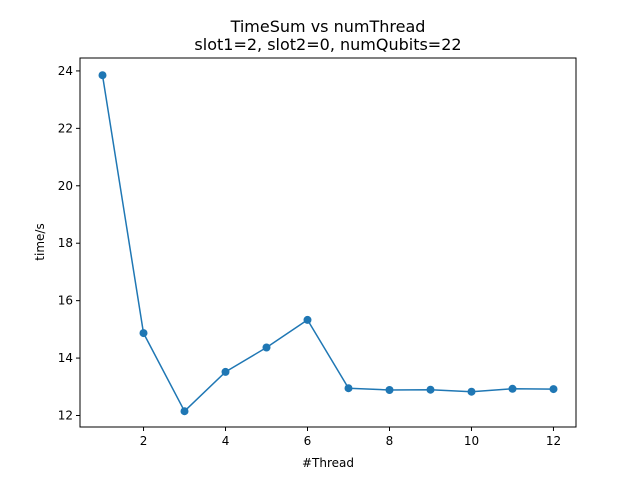 Image resolution: width=640 pixels, height=480 pixels. What do you see at coordinates (328, 463) in the screenshot?
I see `x-axis-label: #Thread` at bounding box center [328, 463].